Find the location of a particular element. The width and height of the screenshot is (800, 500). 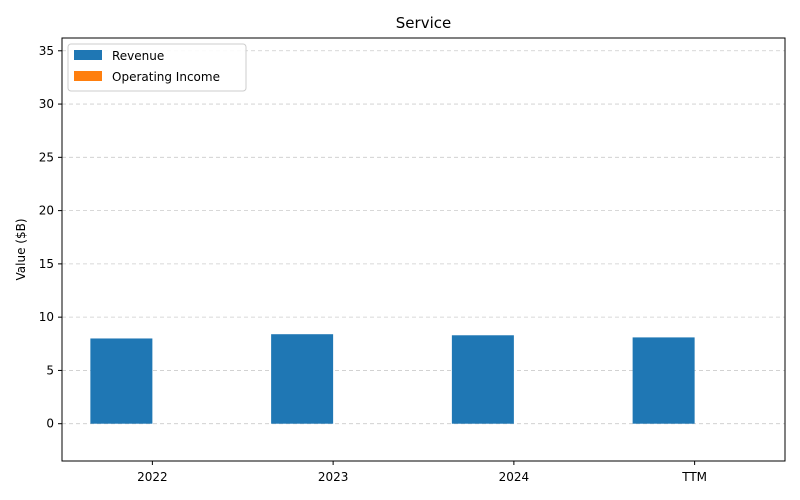

x-tick-label: 2023 is located at coordinates (333, 477).